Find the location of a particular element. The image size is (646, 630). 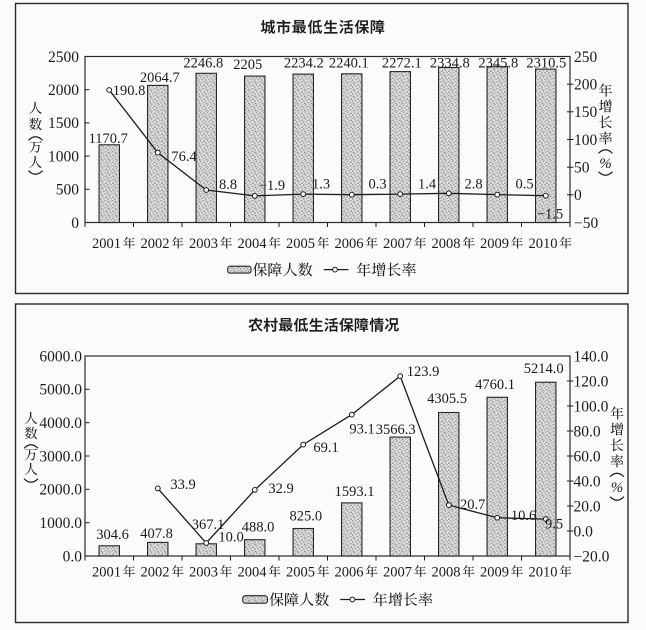

svg-text: 4305.5 is located at coordinates (447, 399).